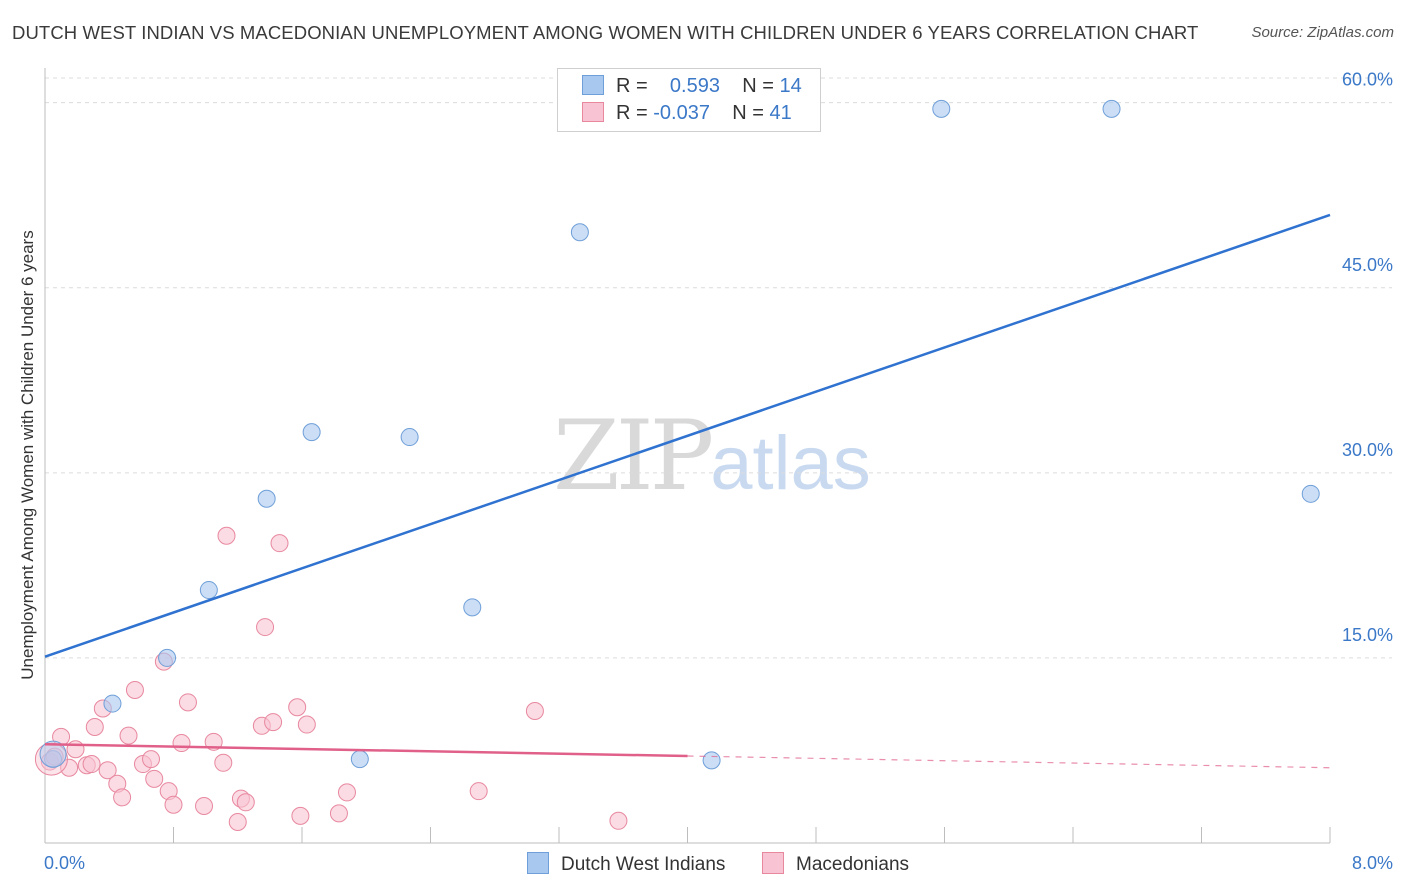 This screenshot has width=1406, height=892. I want to click on legend-item-dutch-west-indians: Dutch West Indians, so click(626, 864).